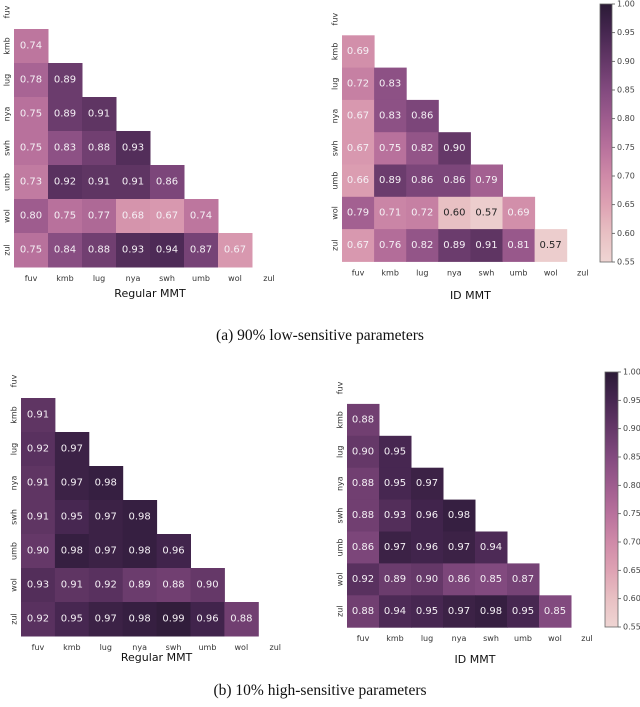  I want to click on colorbar-a: 1.00 0.95 0.90 0.85 0.80 0.75 0.70 0.65 0.60 0.55, so click(617, 133).